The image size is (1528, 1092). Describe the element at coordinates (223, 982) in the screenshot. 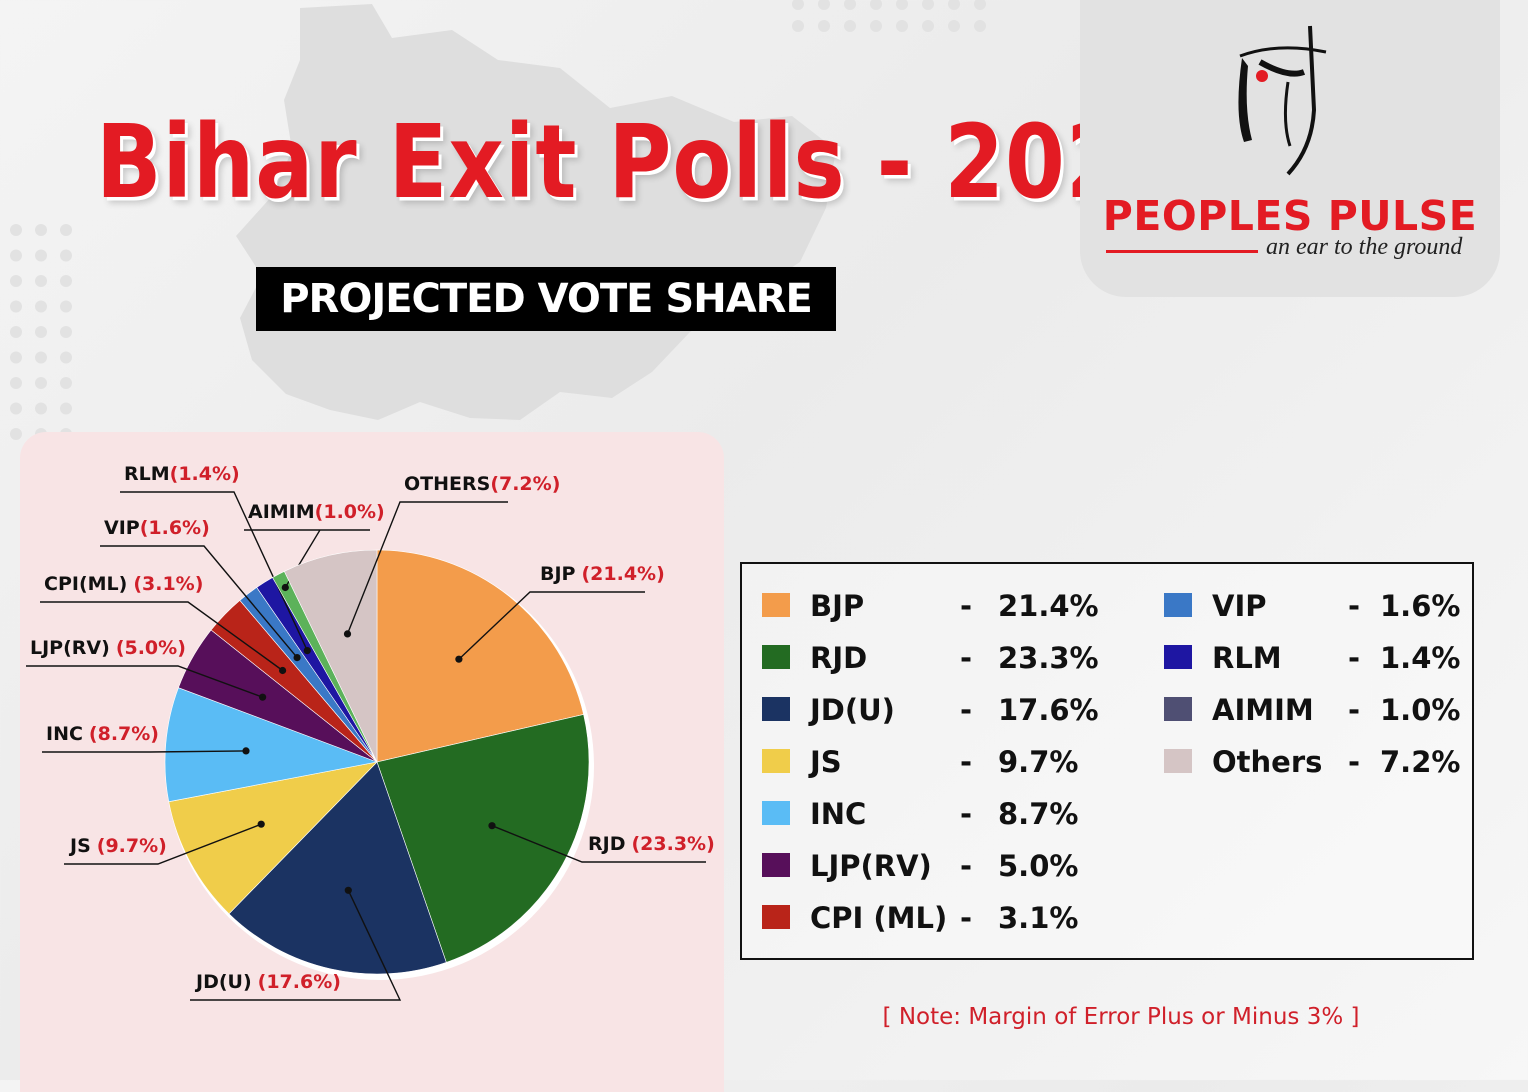

I see `slice-label-name: JD(U)` at that location.